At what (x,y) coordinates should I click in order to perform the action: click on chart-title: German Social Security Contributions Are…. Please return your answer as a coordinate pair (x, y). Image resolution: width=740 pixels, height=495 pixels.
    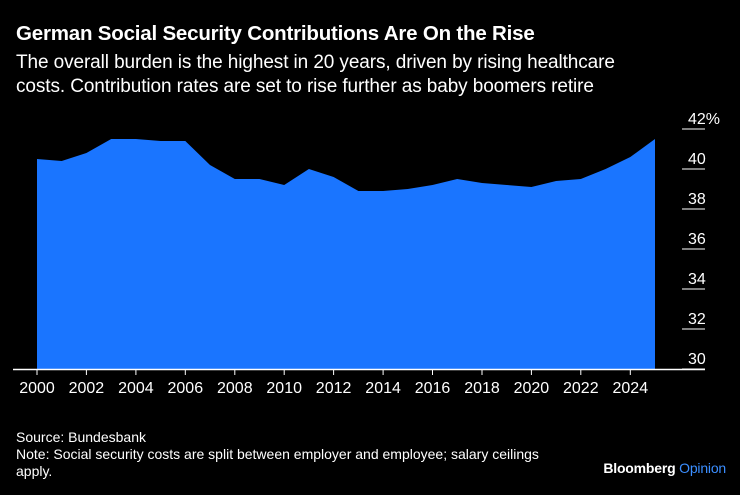
    Looking at the image, I should click on (275, 33).